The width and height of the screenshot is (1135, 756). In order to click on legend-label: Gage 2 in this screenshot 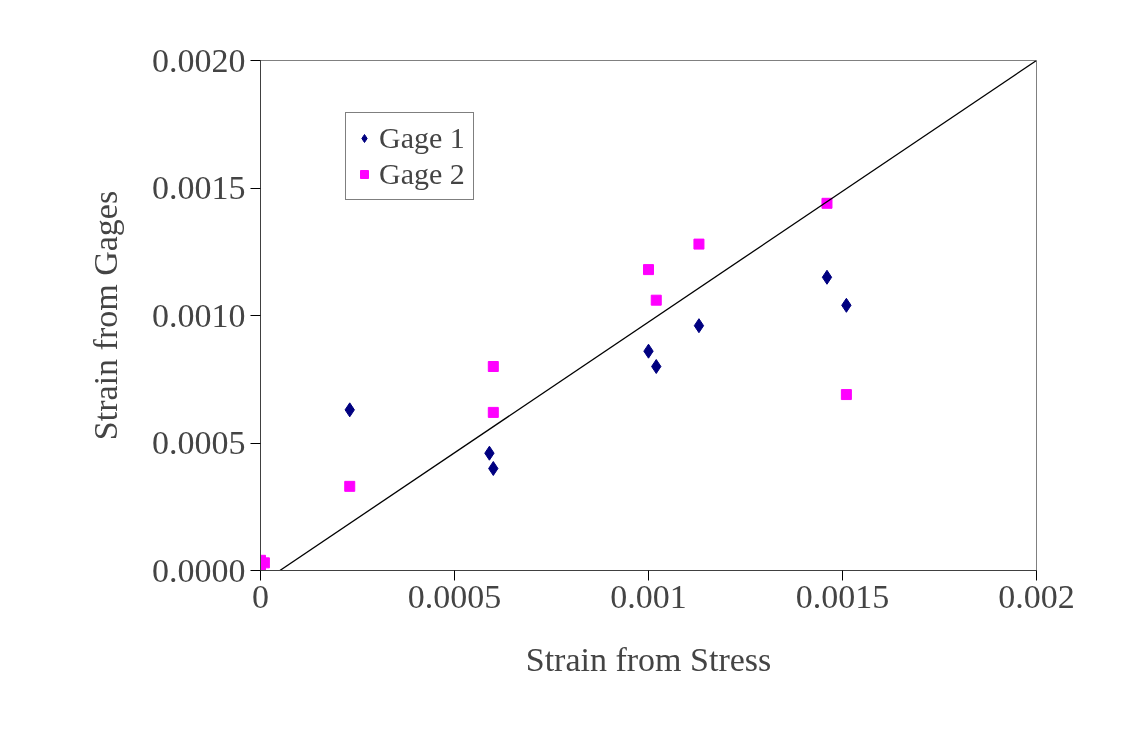, I will do `click(422, 174)`.